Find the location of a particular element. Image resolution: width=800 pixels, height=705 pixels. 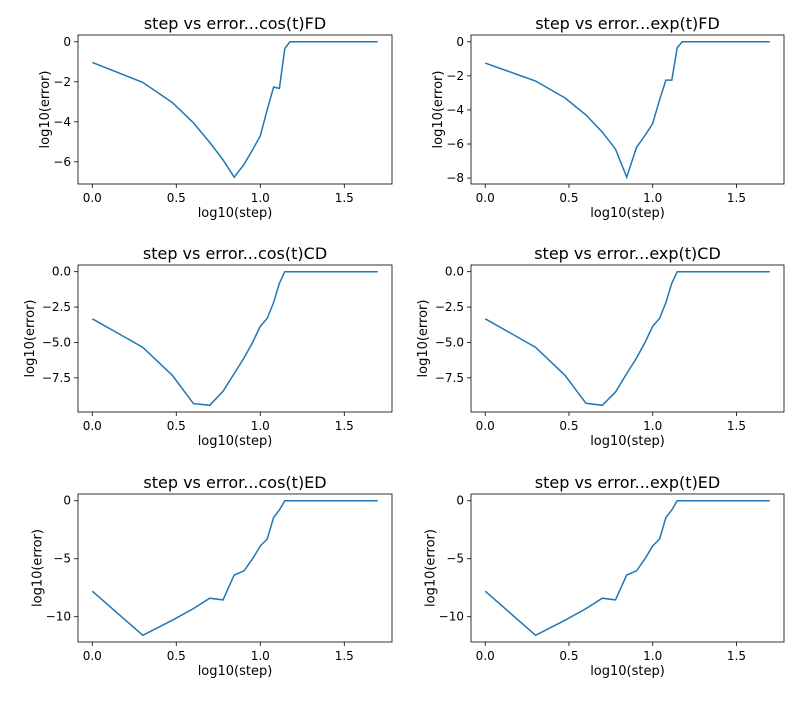

subplot-title: step vs error...exp(t)FD is located at coordinates (627, 23).